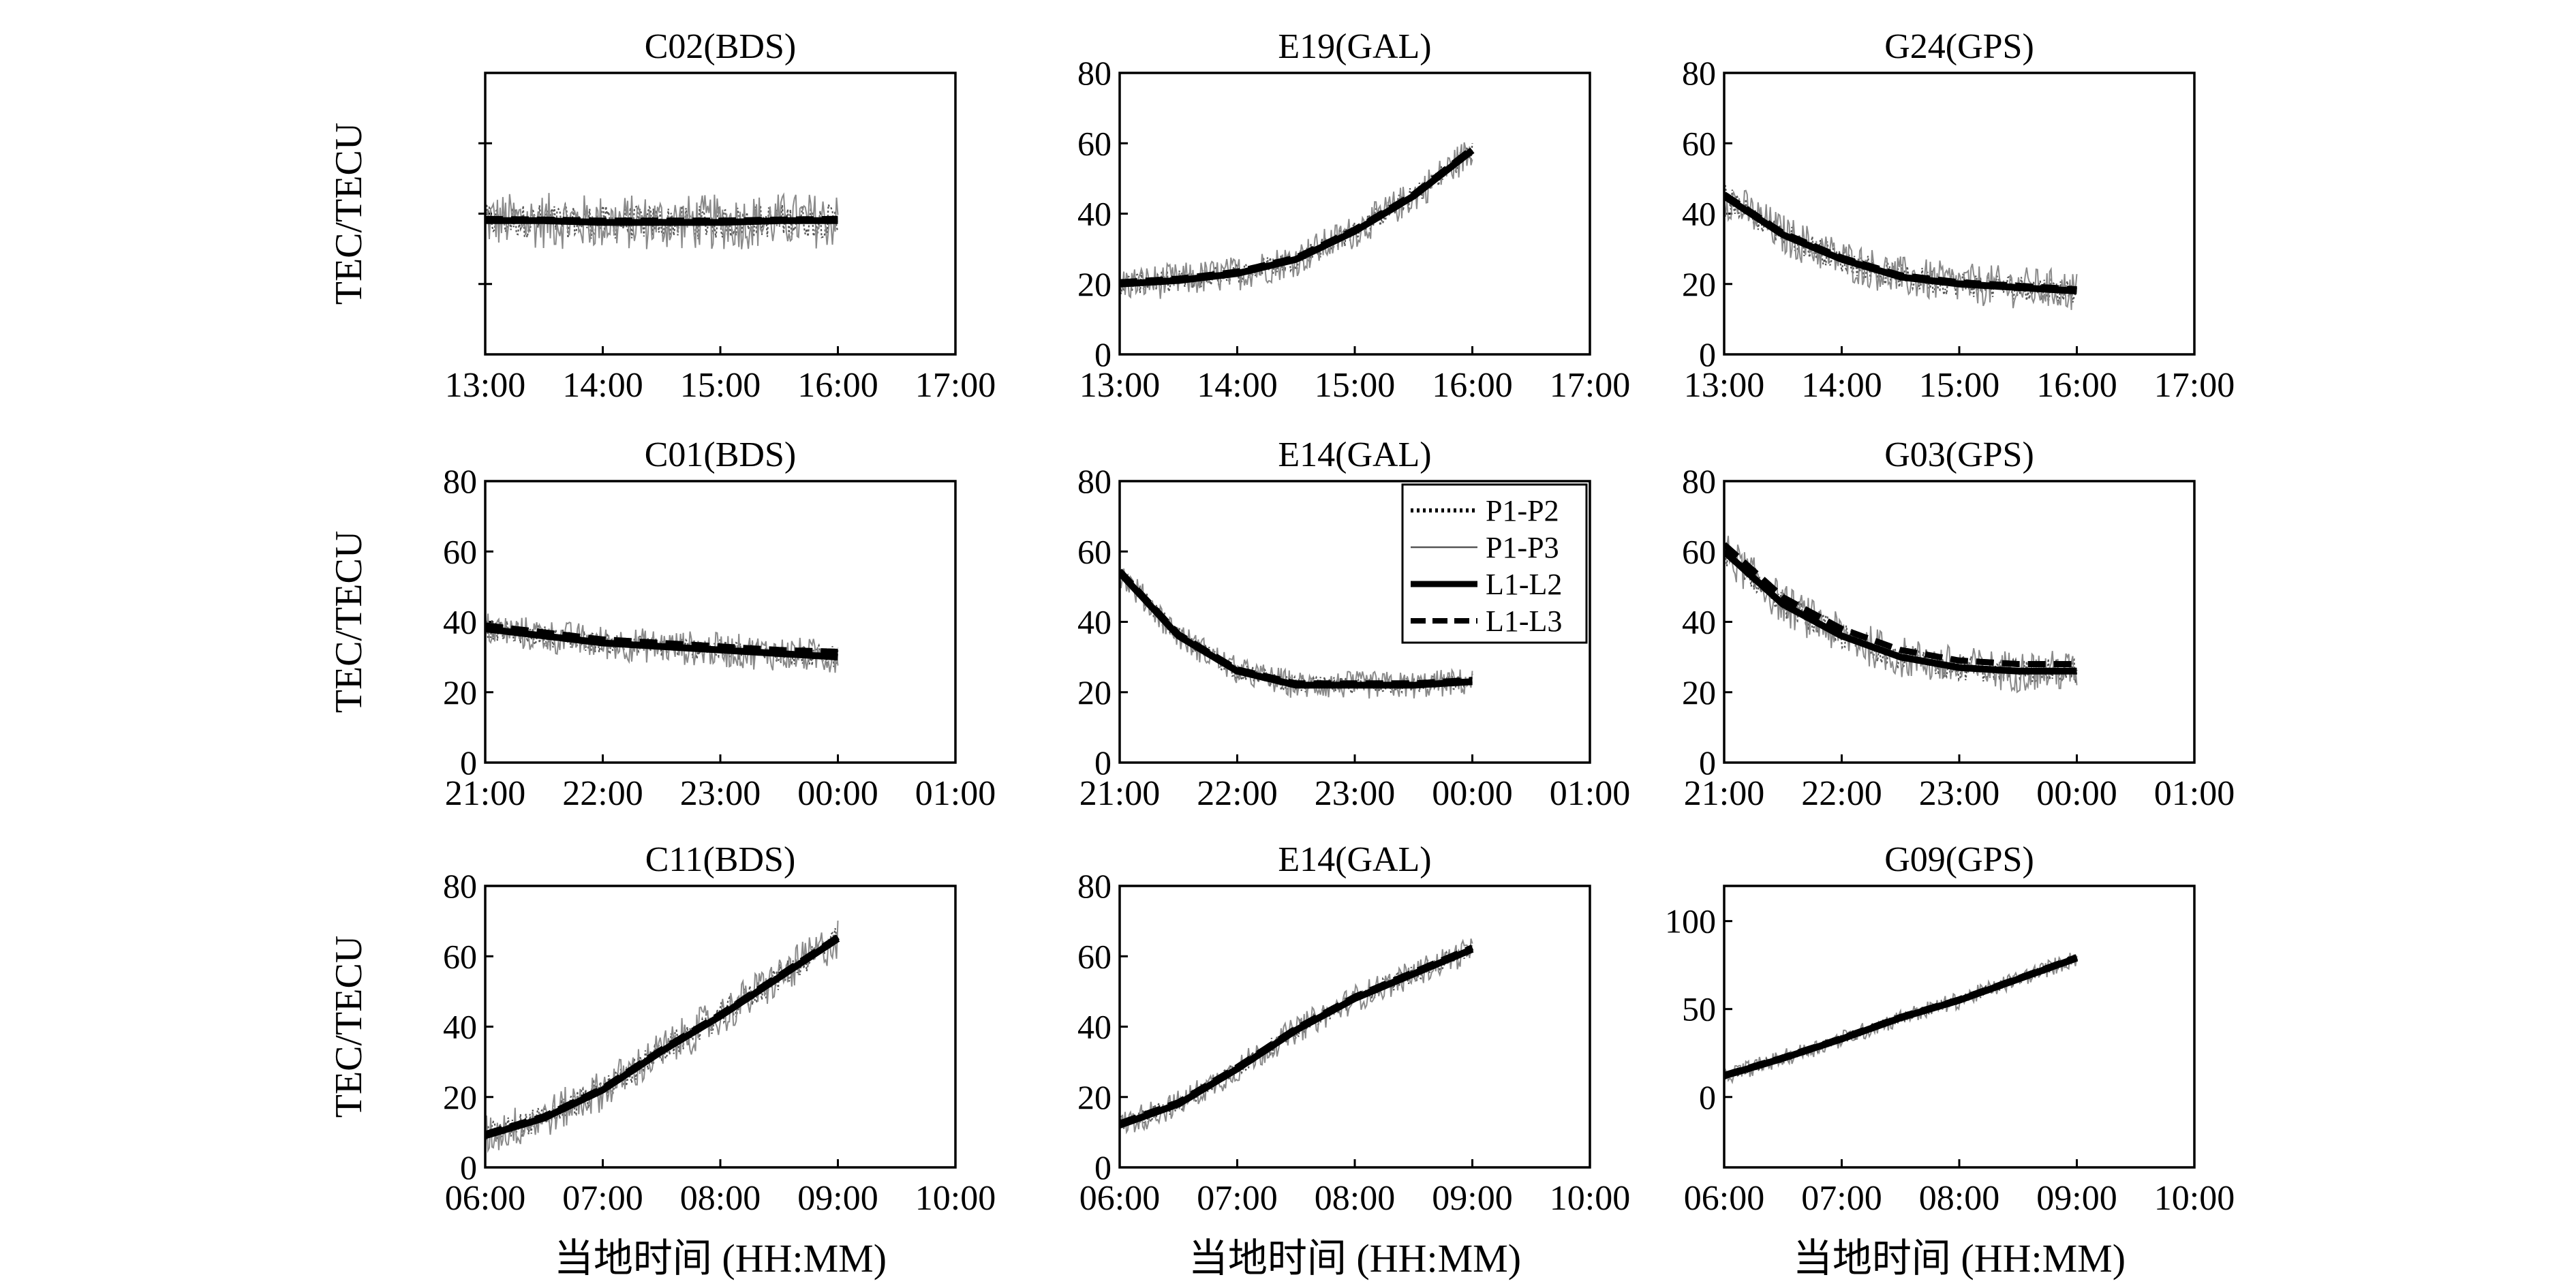 This screenshot has width=2576, height=1288. Describe the element at coordinates (1699, 1009) in the screenshot. I see `y-tick-label: 50` at that location.